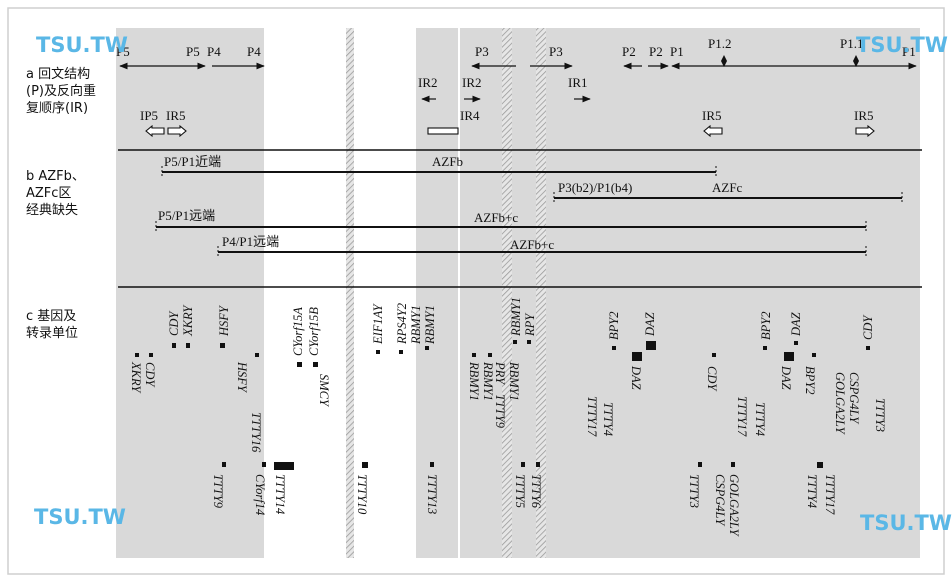 Image resolution: width=952 pixels, height=582 pixels. Describe the element at coordinates (280, 494) in the screenshot. I see `gene-label: TTTY14` at that location.